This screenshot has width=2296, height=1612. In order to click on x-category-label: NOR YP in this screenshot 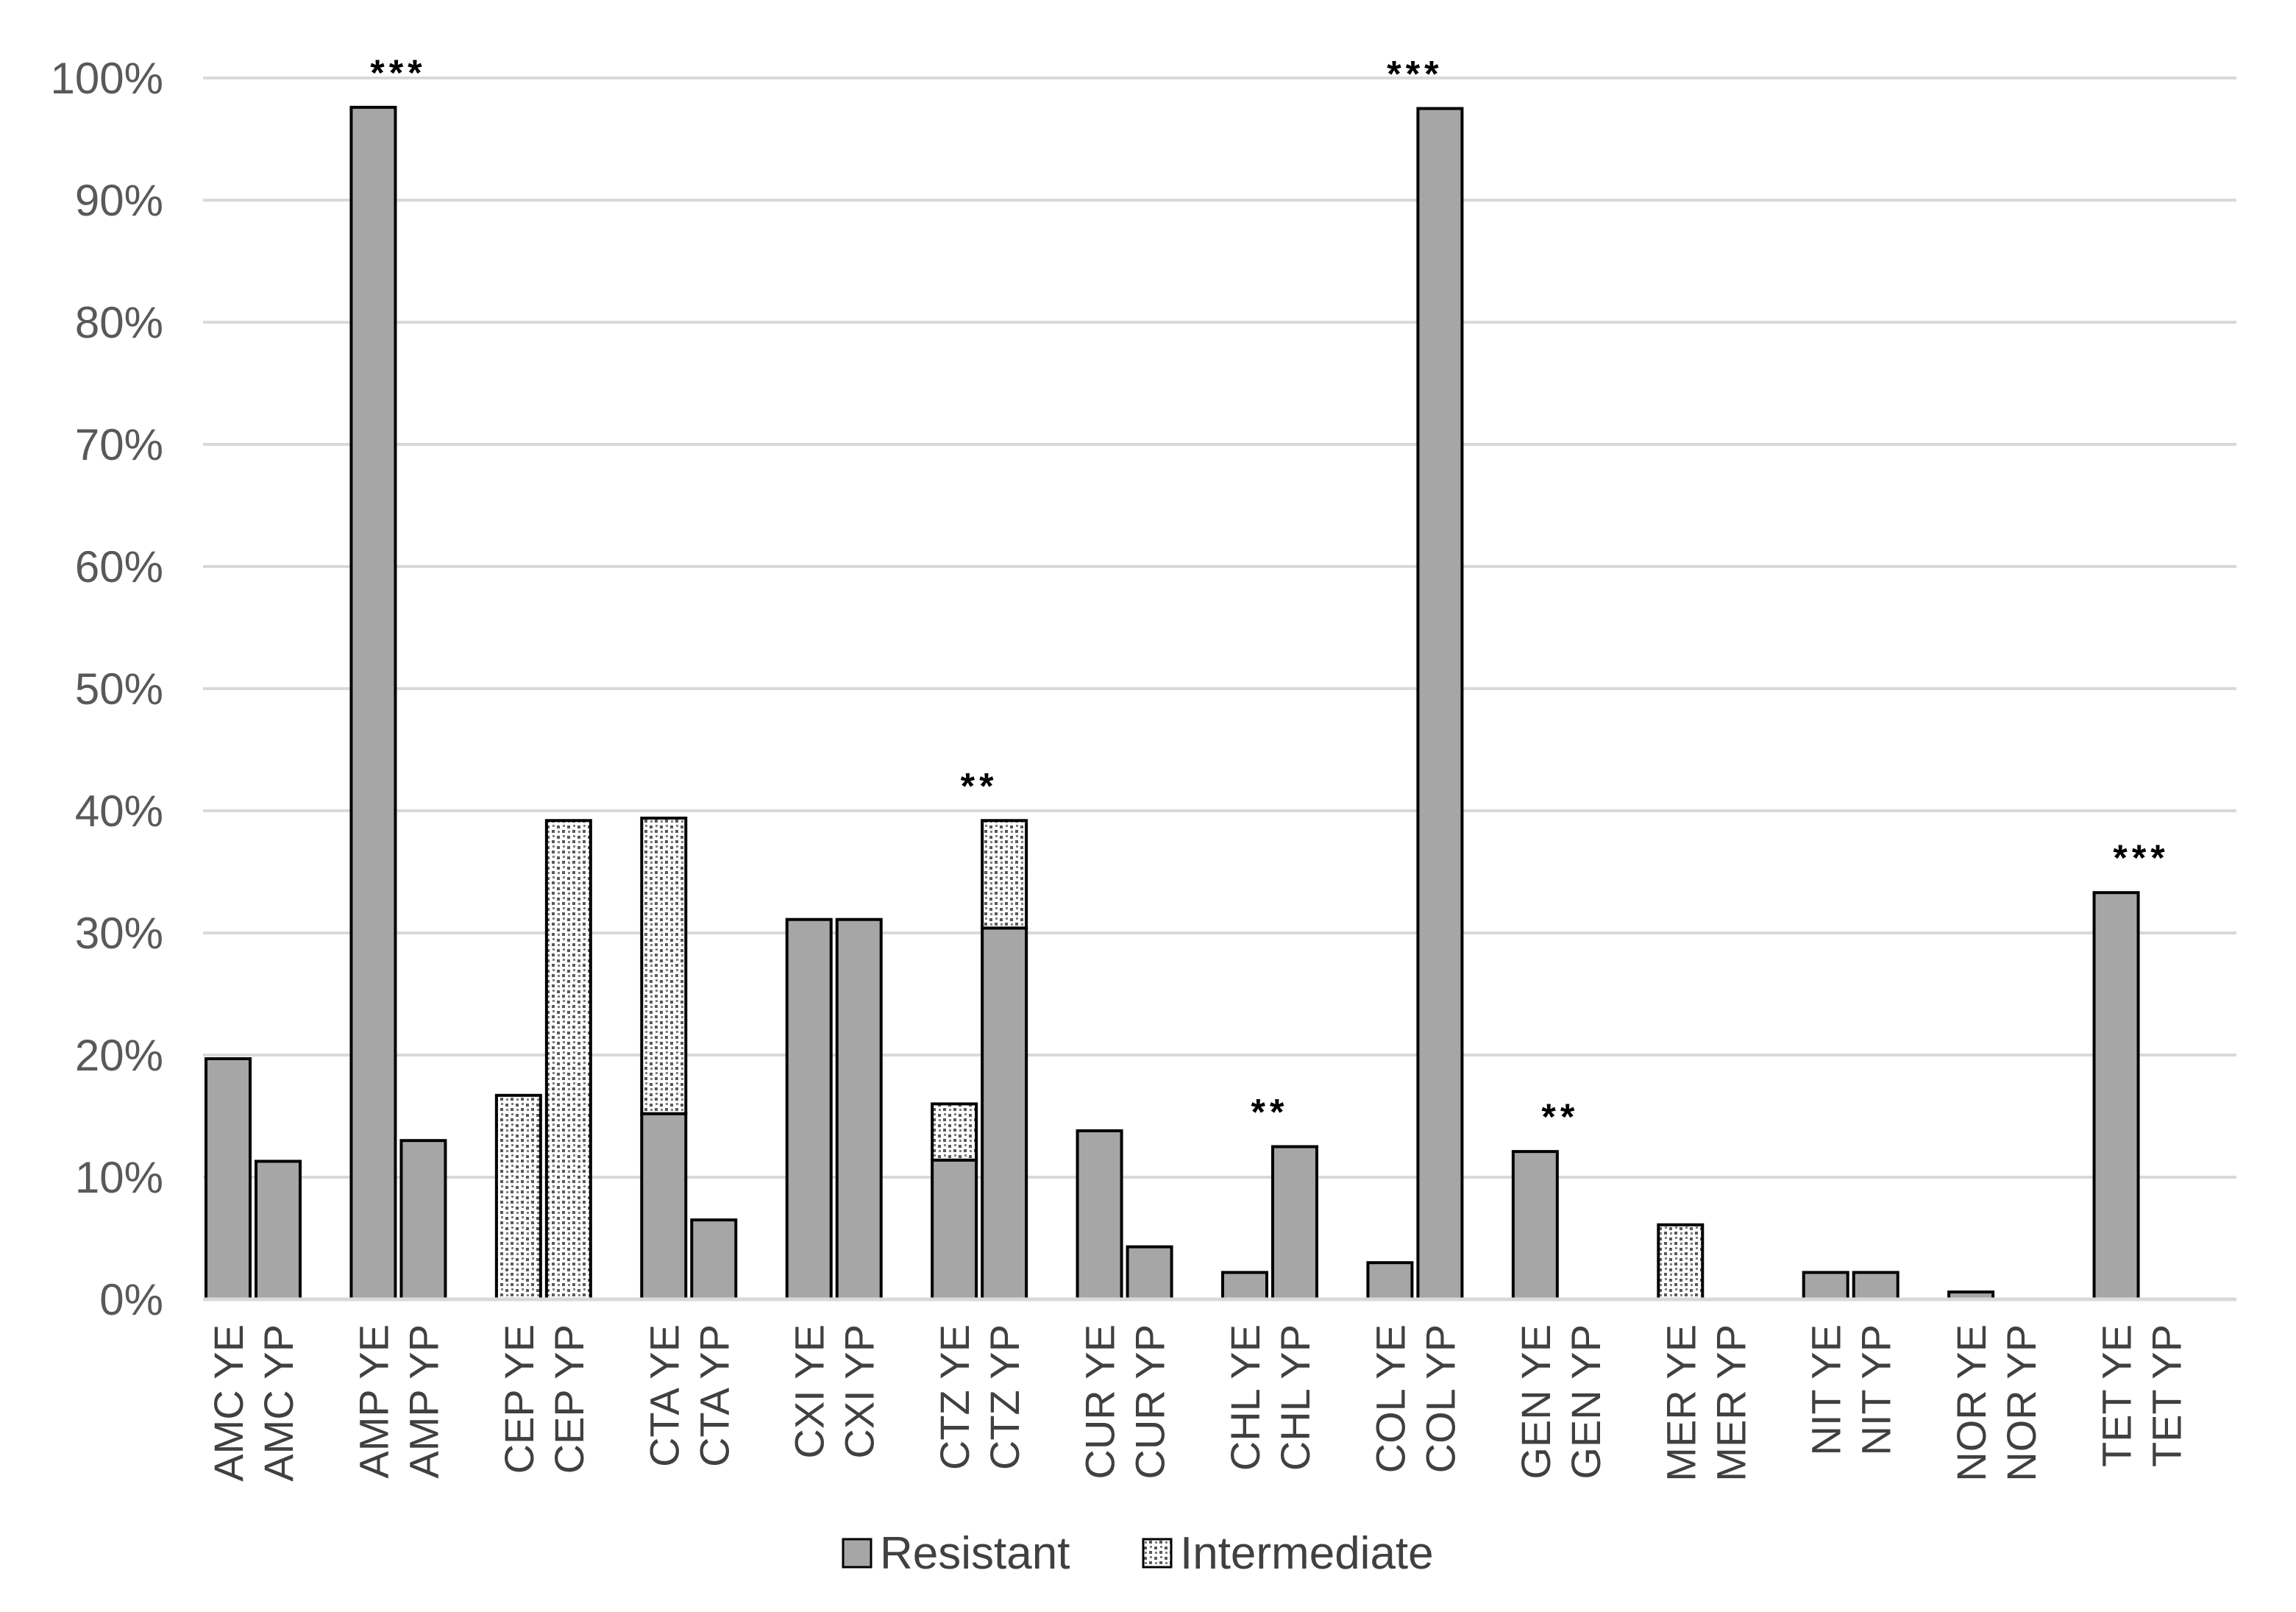, I will do `click(2021, 1403)`.